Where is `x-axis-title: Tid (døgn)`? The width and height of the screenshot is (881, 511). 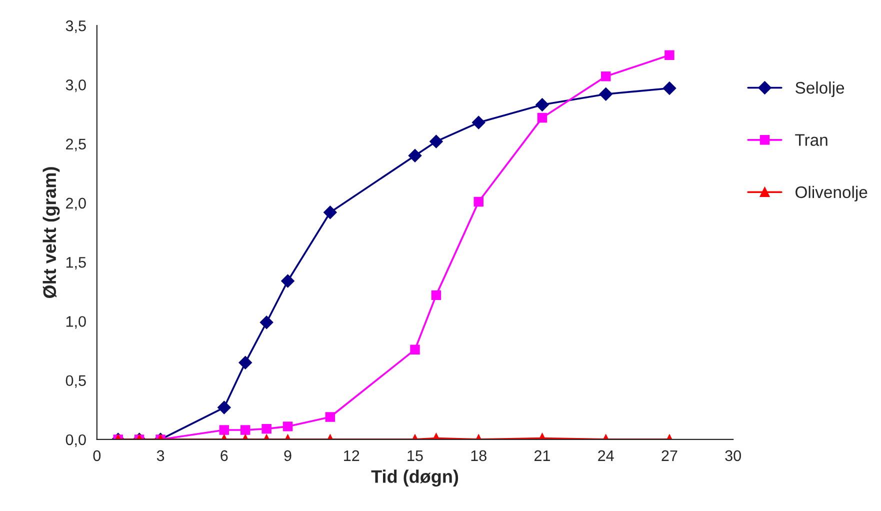 x-axis-title: Tid (døgn) is located at coordinates (414, 478).